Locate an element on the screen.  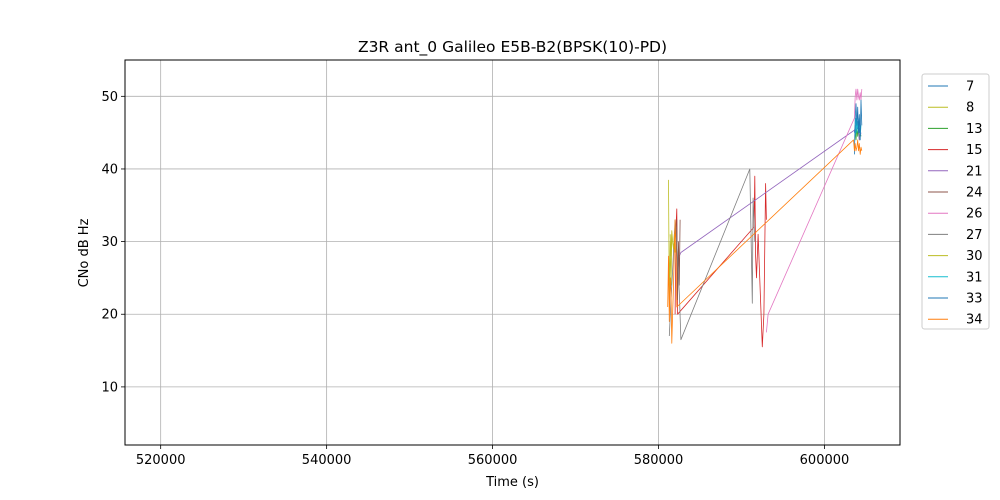
x-tick-label: 520000 is located at coordinates (161, 460).